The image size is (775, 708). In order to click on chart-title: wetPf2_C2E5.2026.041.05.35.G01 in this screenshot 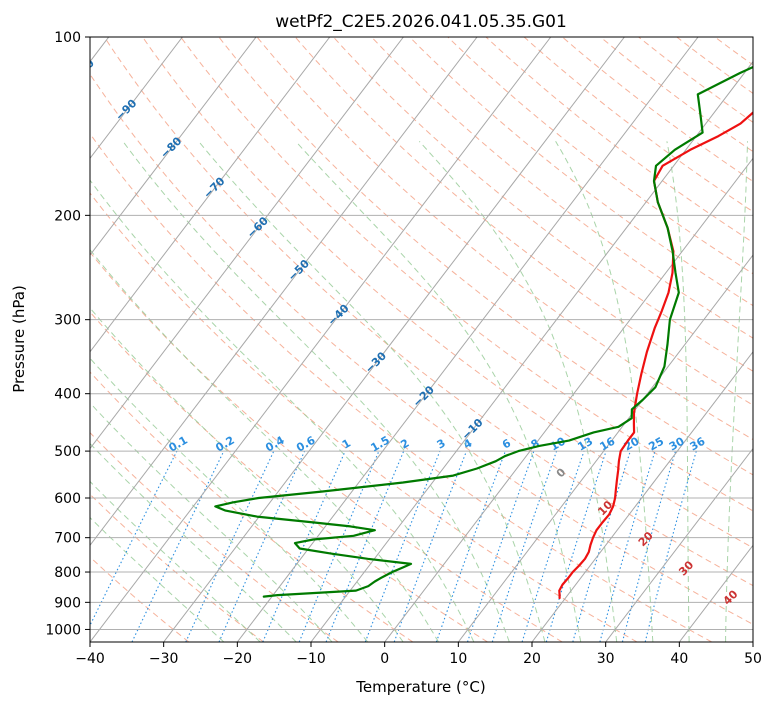, I will do `click(421, 22)`.